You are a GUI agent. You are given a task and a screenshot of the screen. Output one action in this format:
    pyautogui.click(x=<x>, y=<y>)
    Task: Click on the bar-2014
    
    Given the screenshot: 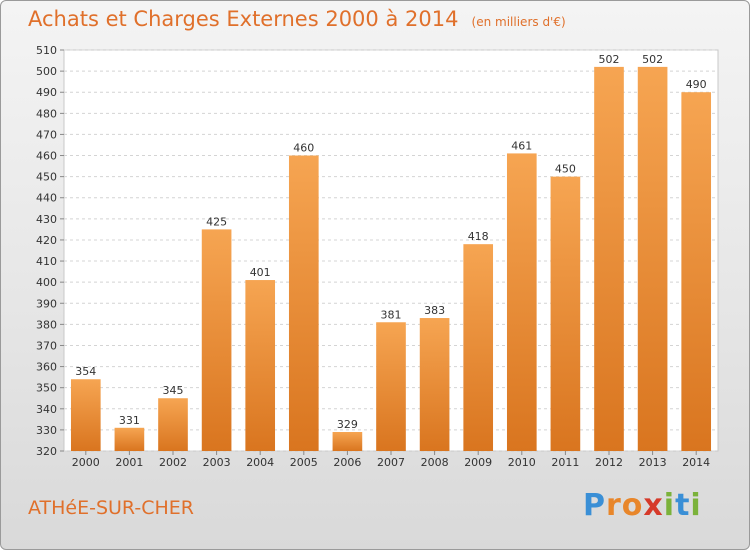 What is the action you would take?
    pyautogui.click(x=696, y=272)
    